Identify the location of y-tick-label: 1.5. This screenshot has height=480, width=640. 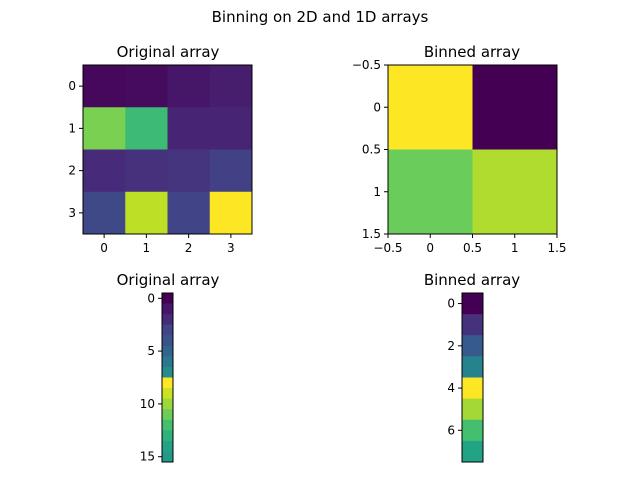
(371, 234).